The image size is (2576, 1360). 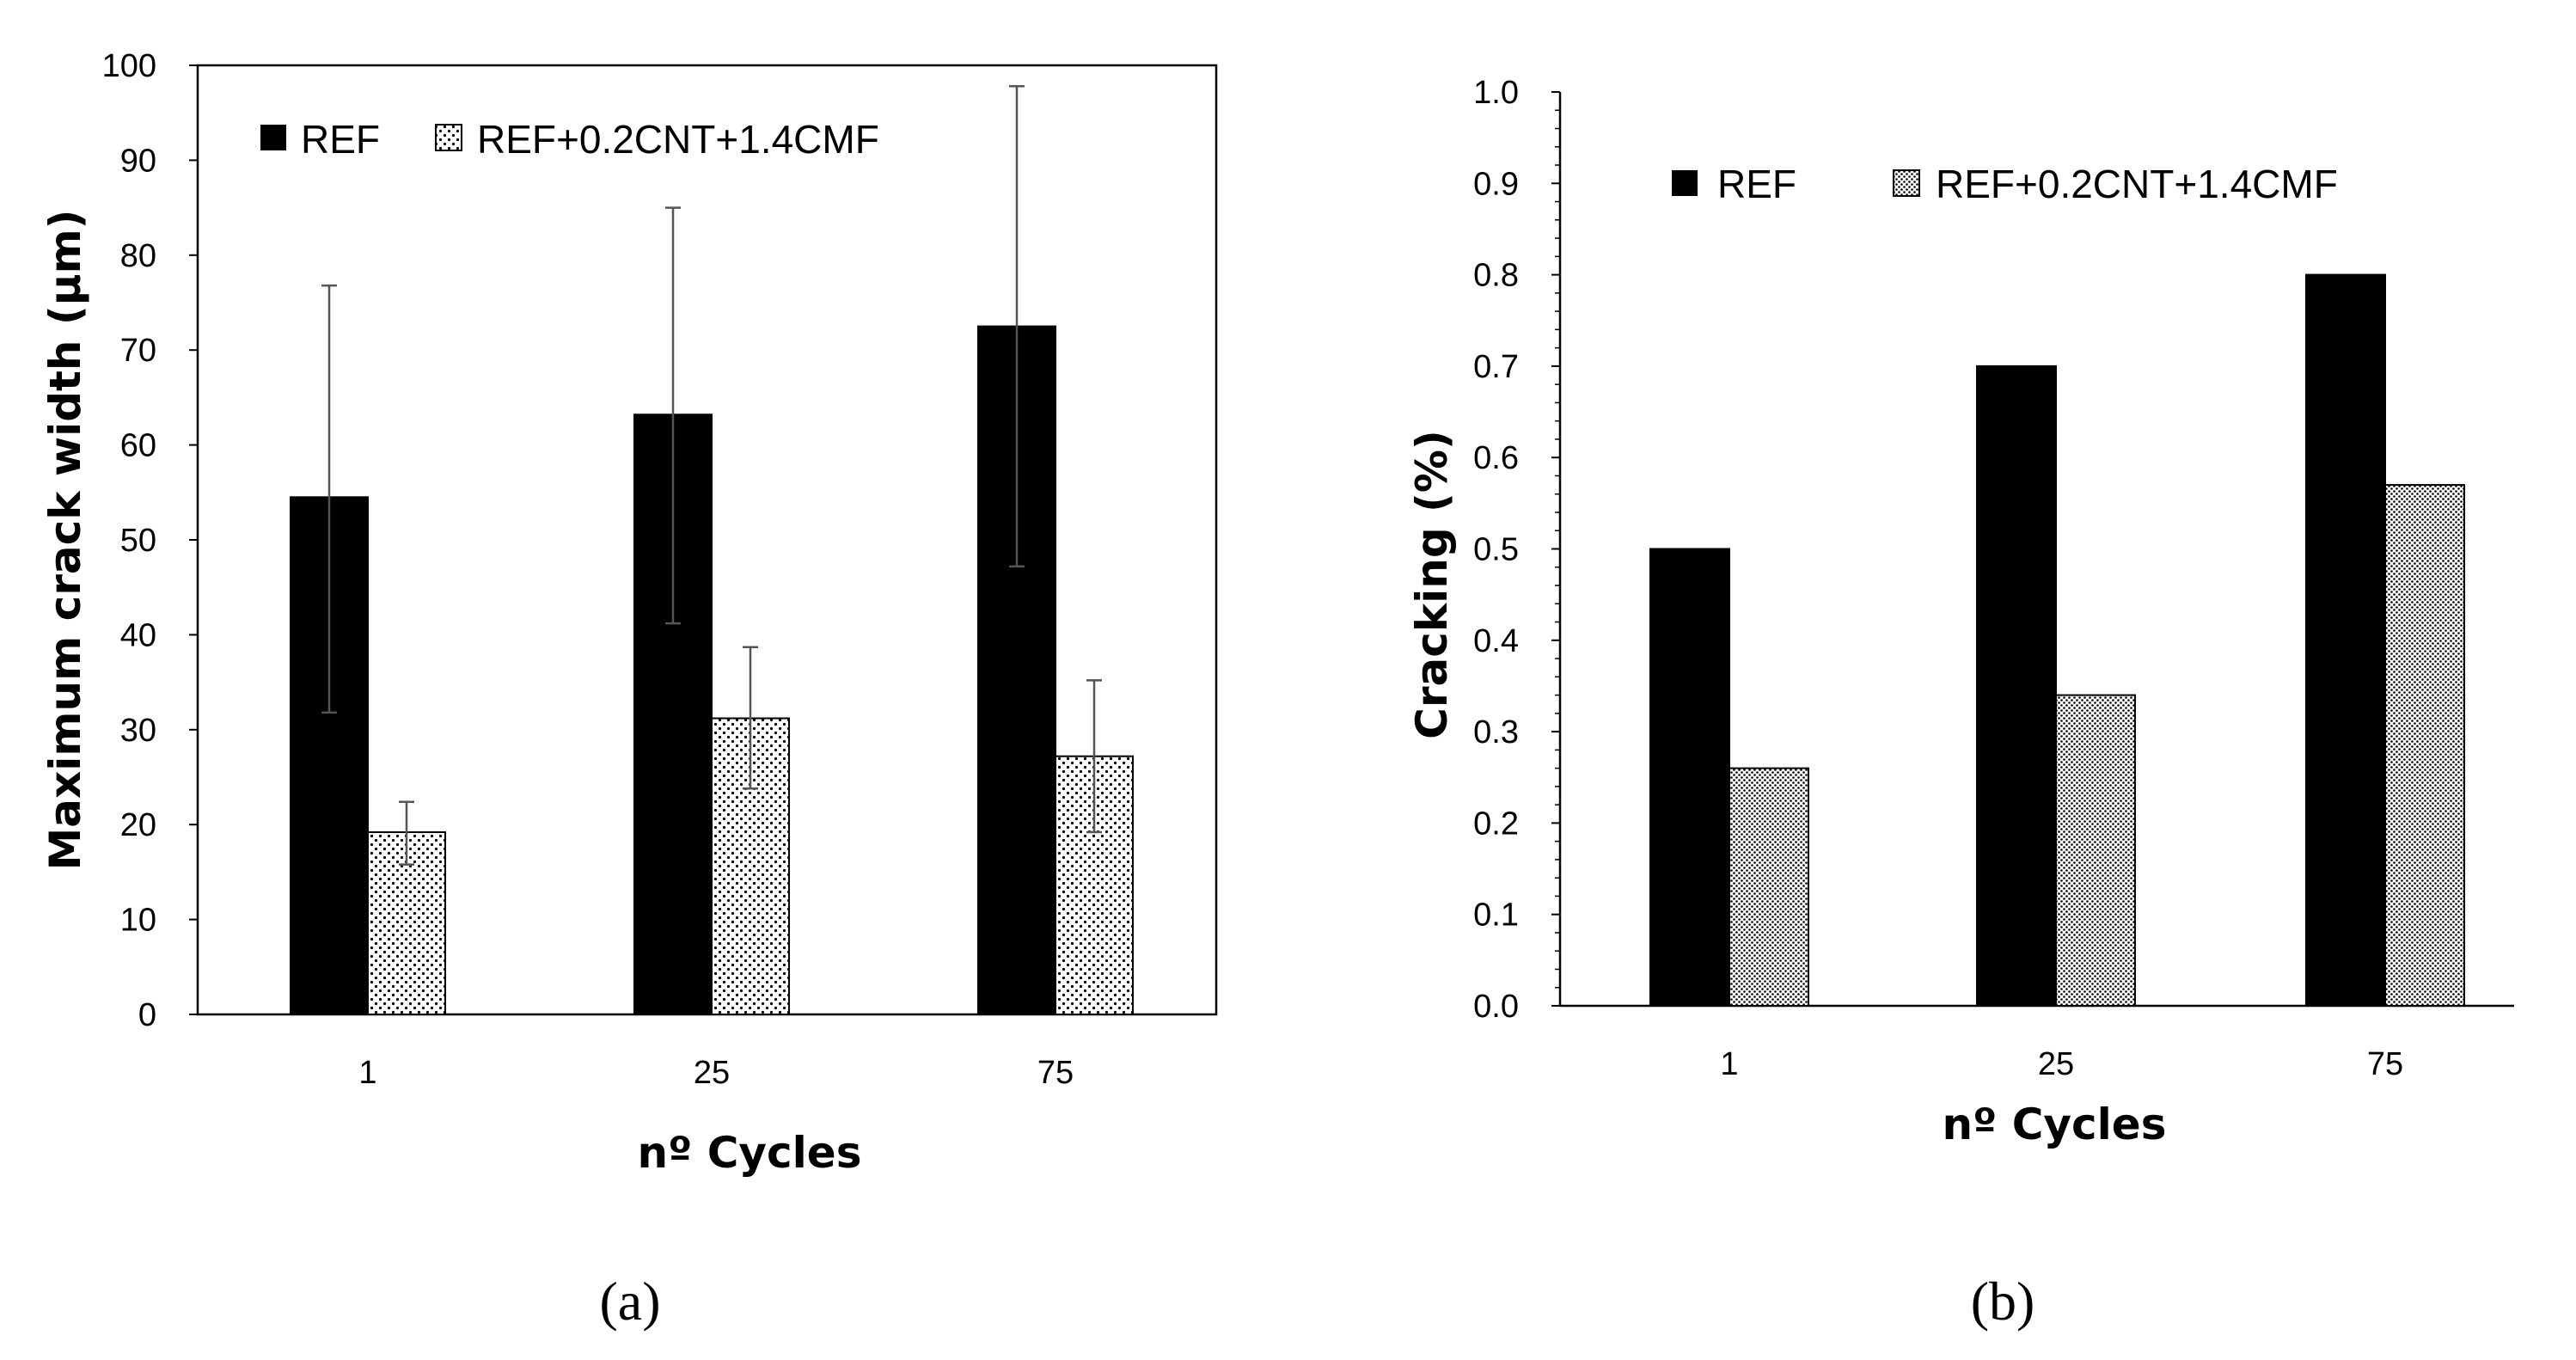 What do you see at coordinates (1496, 550) in the screenshot?
I see `y-tick-label: 0.5` at bounding box center [1496, 550].